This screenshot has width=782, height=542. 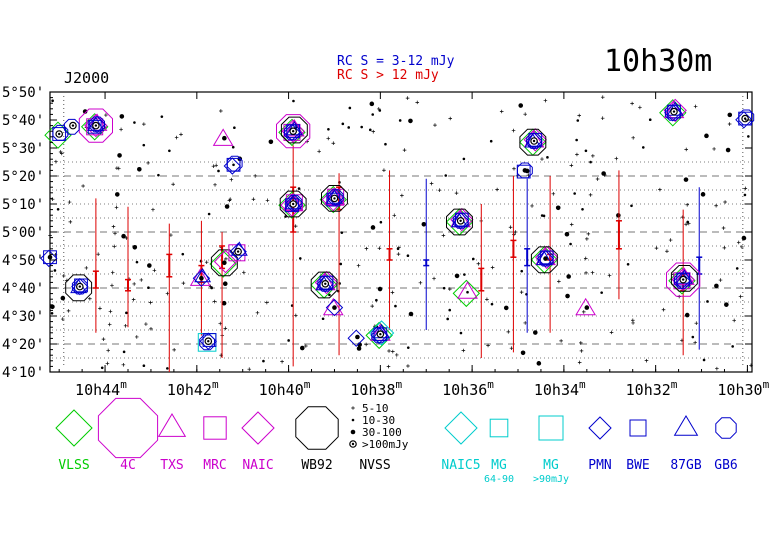 I want to click on legend-nvss-flux-label: 5-10, so click(x=375, y=408).